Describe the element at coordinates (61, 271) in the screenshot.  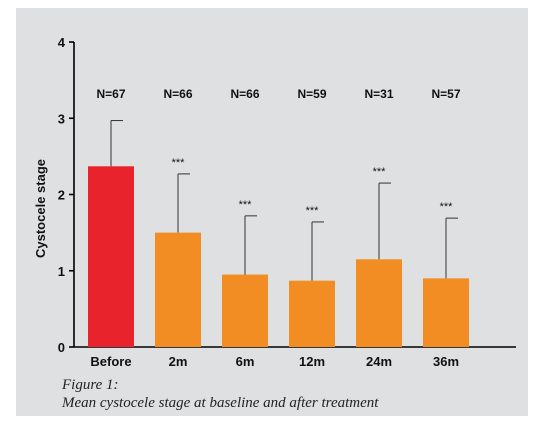
I see `y-tick-label: 1` at that location.